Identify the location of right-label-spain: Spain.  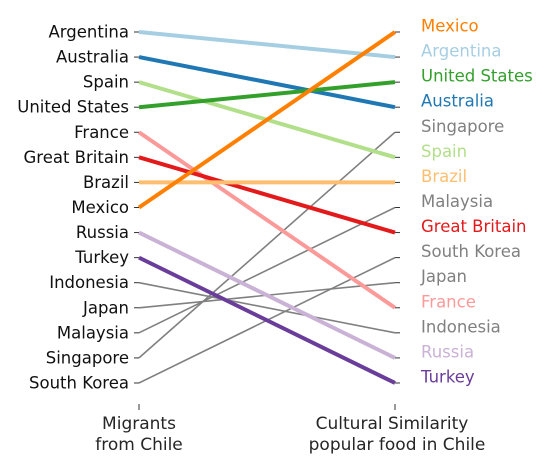
(444, 151).